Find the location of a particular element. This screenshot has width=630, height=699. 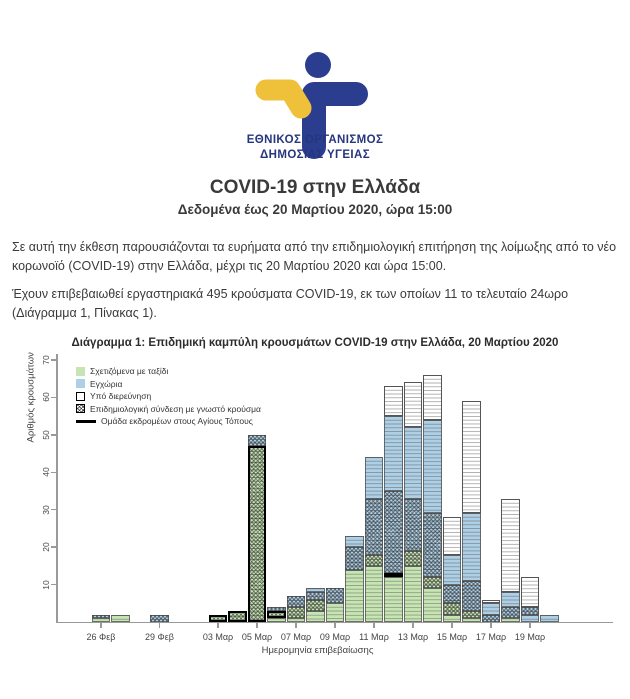

x-axis-line is located at coordinates (334, 622).